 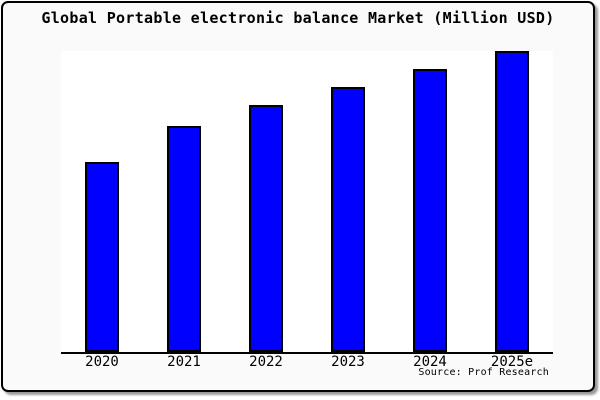 I want to click on bar-column-2023, so click(x=348, y=201).